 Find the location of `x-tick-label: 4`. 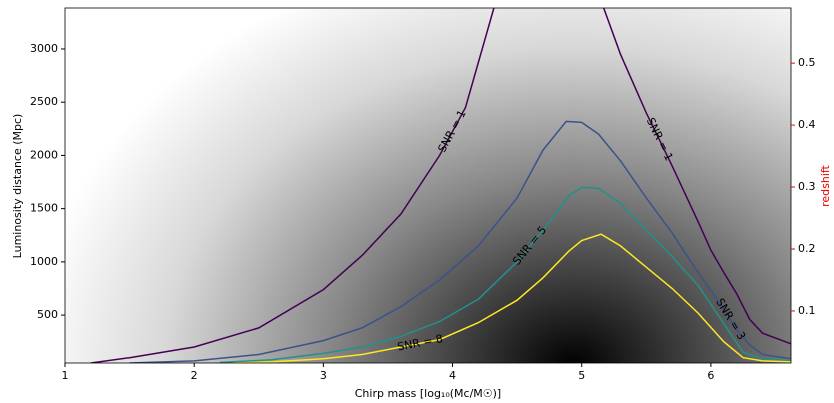

x-tick-label: 4 is located at coordinates (452, 375).